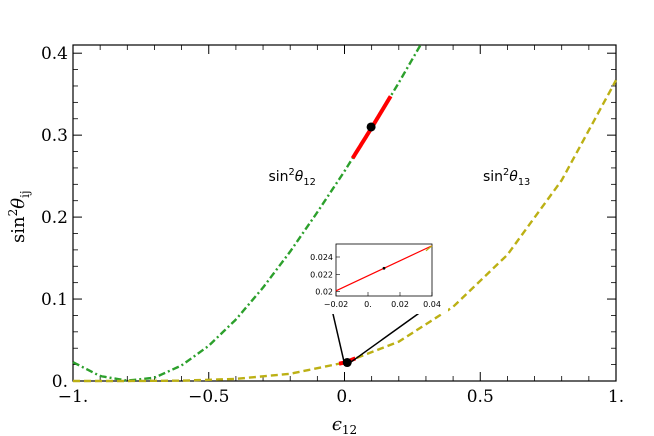 The width and height of the screenshot is (654, 436). Describe the element at coordinates (400, 304) in the screenshot. I see `inset-x-tick-label: 0.02` at that location.